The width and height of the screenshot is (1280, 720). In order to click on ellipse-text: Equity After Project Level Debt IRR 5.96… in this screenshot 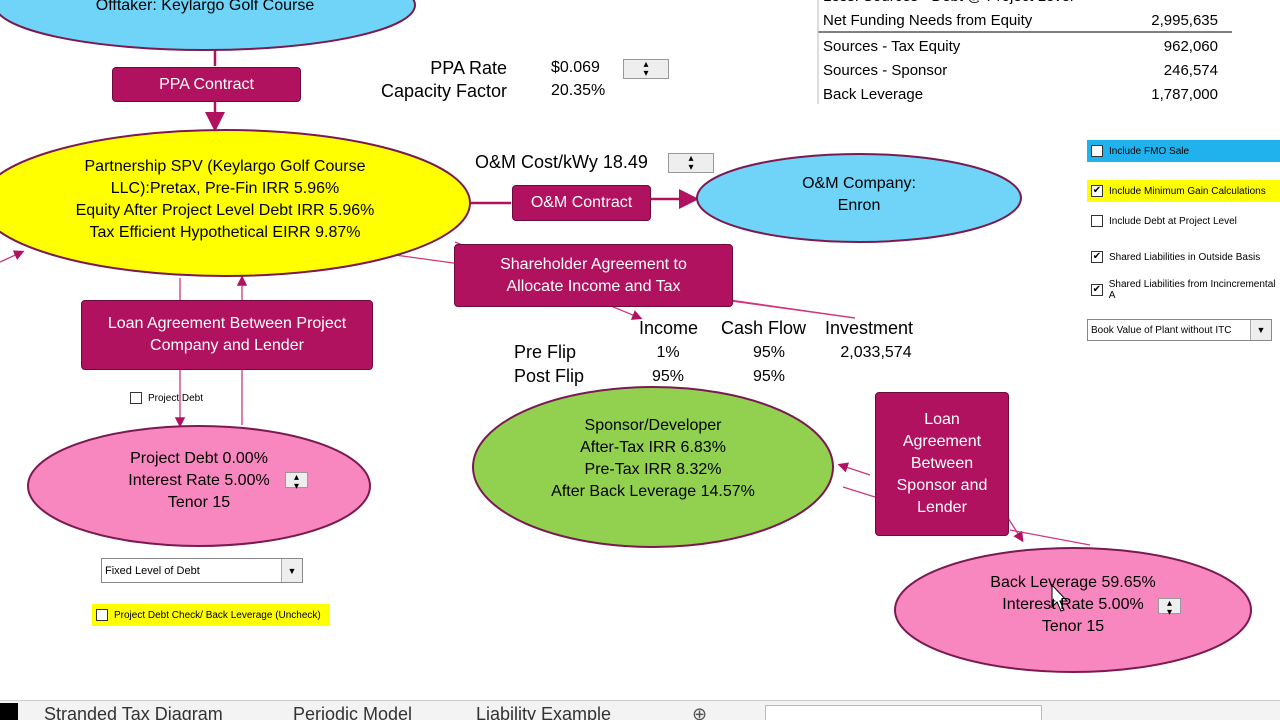, I will do `click(225, 210)`.